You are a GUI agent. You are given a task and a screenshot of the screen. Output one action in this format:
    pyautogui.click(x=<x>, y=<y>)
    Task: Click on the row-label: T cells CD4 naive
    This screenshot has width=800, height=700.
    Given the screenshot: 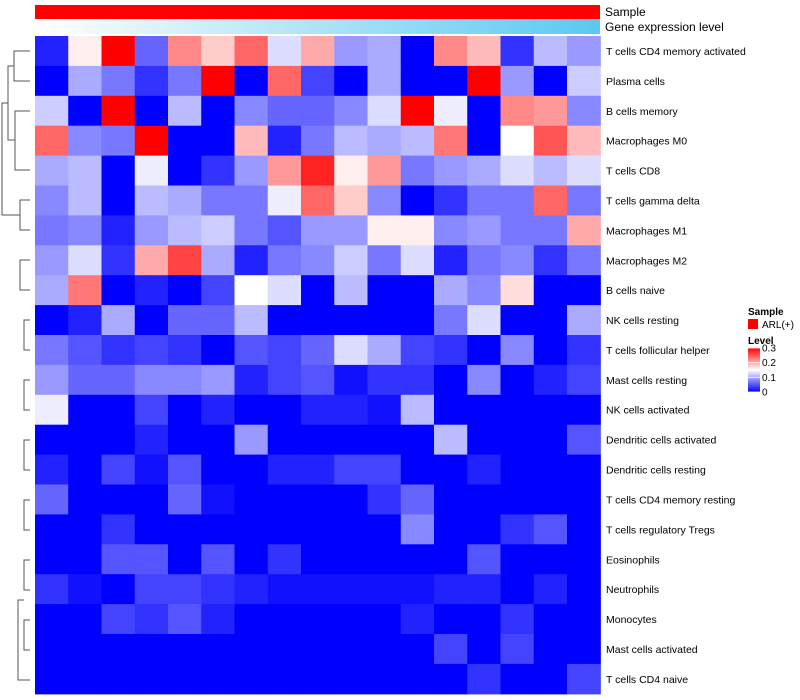 What is the action you would take?
    pyautogui.click(x=647, y=680)
    